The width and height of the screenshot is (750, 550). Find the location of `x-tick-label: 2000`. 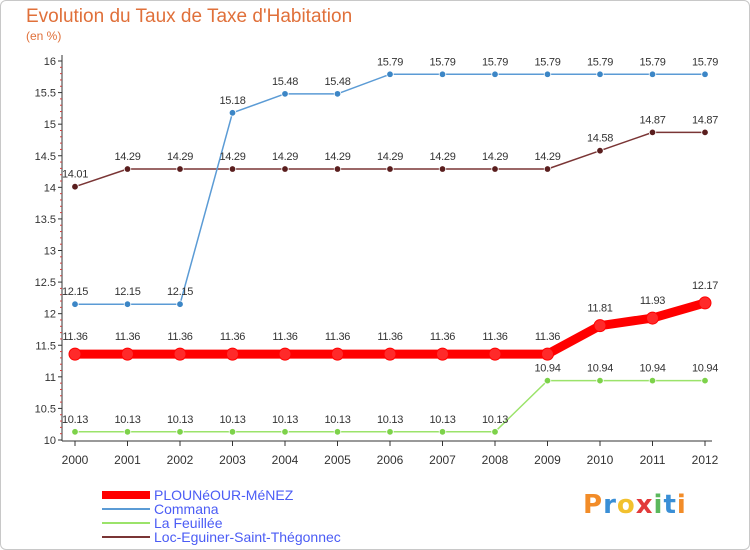

x-tick-label: 2000 is located at coordinates (75, 460).